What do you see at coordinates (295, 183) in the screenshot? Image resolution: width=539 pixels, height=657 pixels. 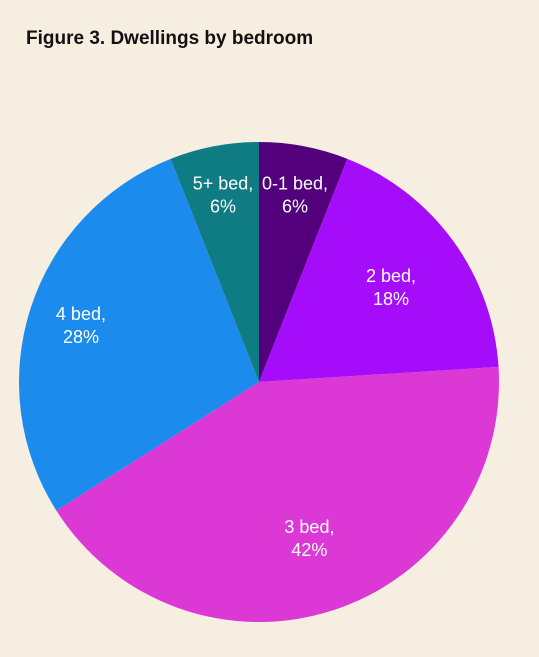 I see `slice-category-label: 0-1 bed,` at bounding box center [295, 183].